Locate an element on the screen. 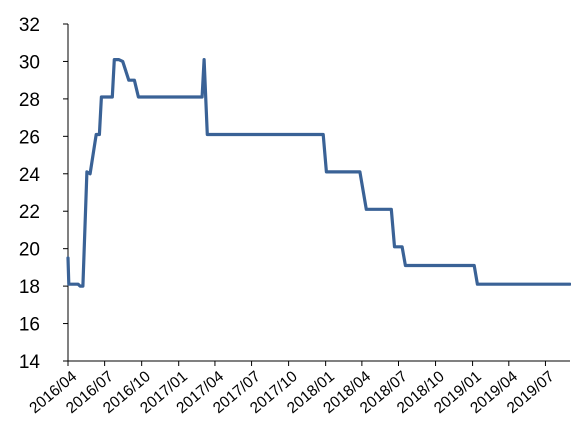 This screenshot has width=571, height=437. y-tick-label: 26 is located at coordinates (29, 137).